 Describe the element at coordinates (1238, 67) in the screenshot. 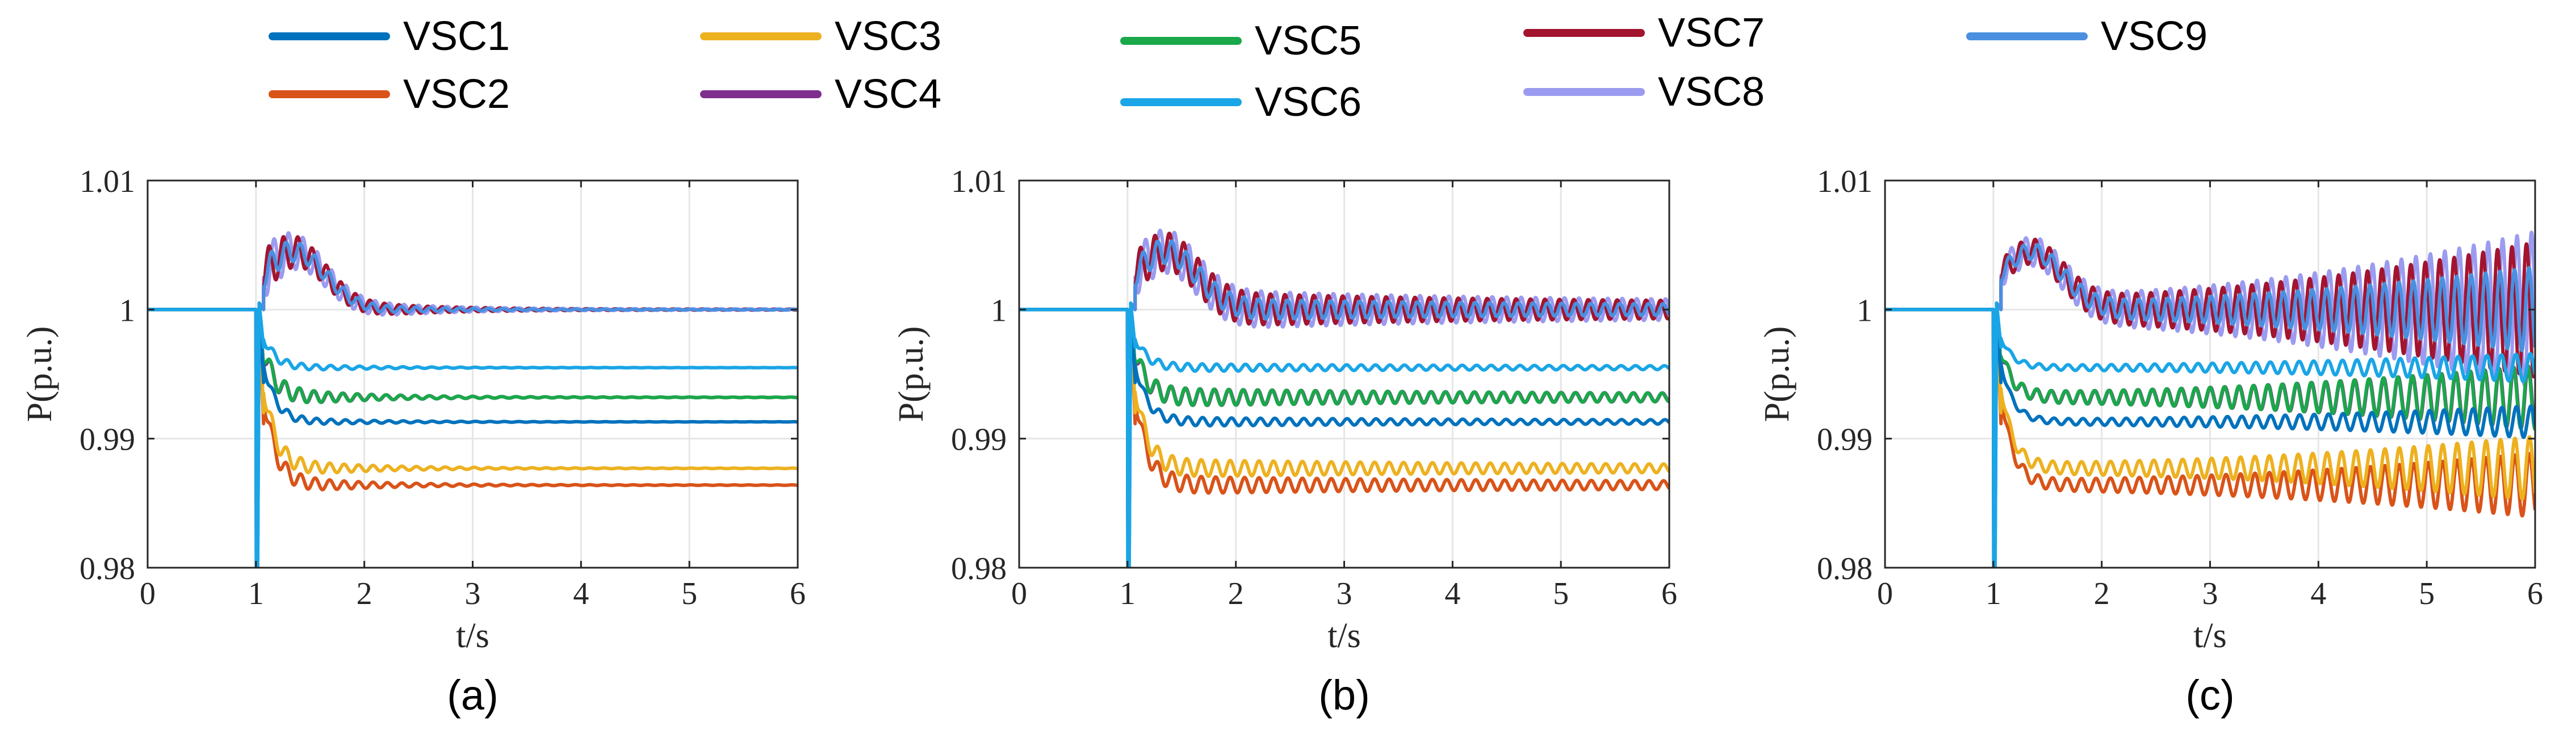

I see `legend: VSC1 VSC2 VSC3 VSC4 VSC5 VSC6 VSC7 VSC8 VSC9` at that location.